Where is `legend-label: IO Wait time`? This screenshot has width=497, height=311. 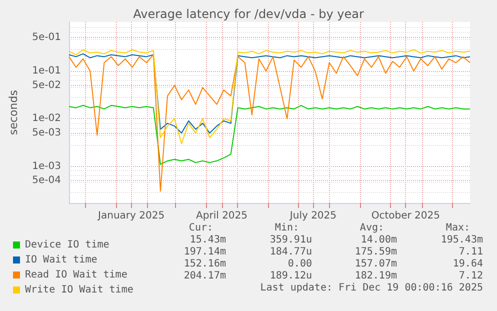
legend-label: IO Wait time is located at coordinates (61, 260).